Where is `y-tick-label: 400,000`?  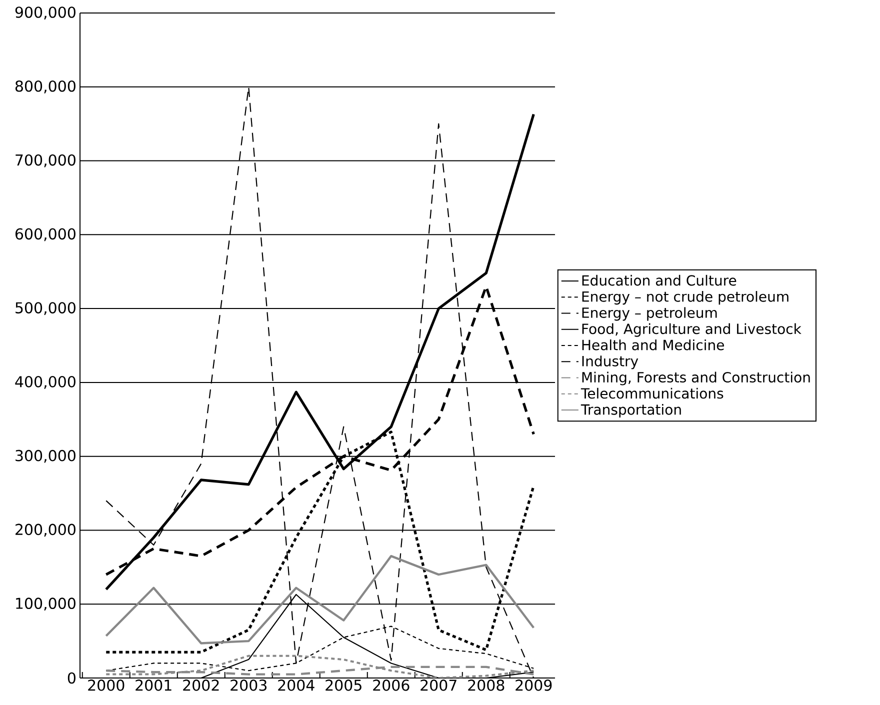
y-tick-label: 400,000 is located at coordinates (45, 382).